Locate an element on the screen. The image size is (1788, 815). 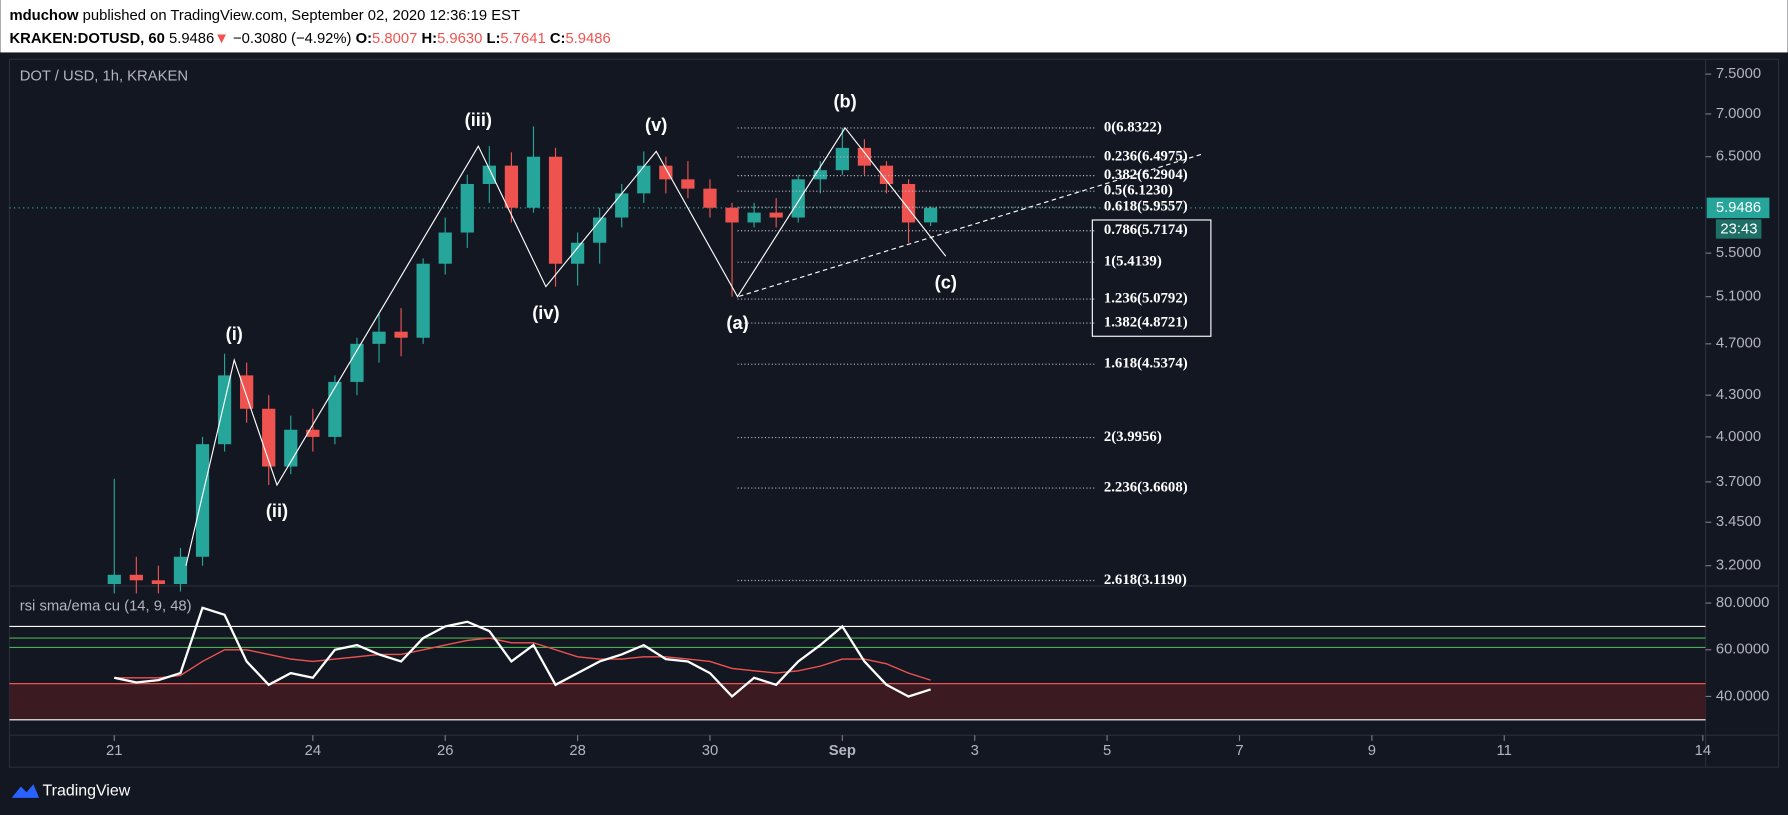
fib-label: 0.382(6.2904) is located at coordinates (1146, 175).